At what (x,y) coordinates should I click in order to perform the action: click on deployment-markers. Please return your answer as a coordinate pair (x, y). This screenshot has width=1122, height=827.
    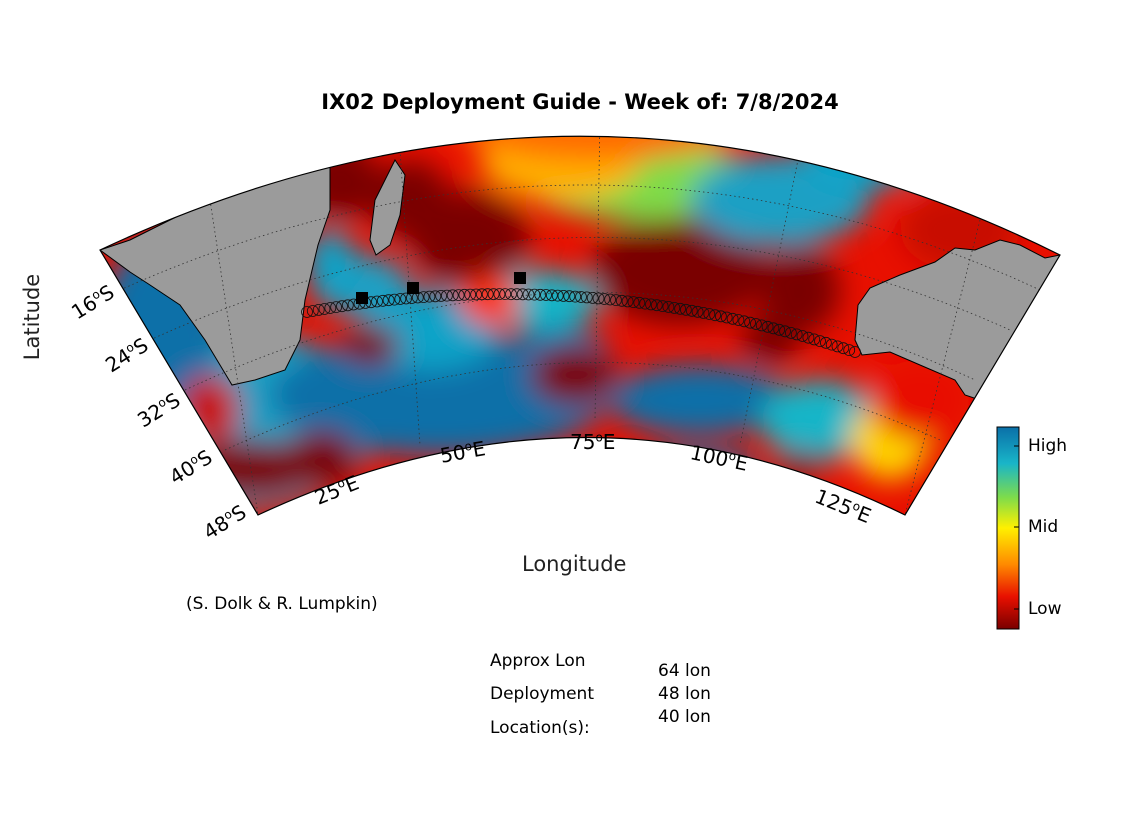
    Looking at the image, I should click on (441, 288).